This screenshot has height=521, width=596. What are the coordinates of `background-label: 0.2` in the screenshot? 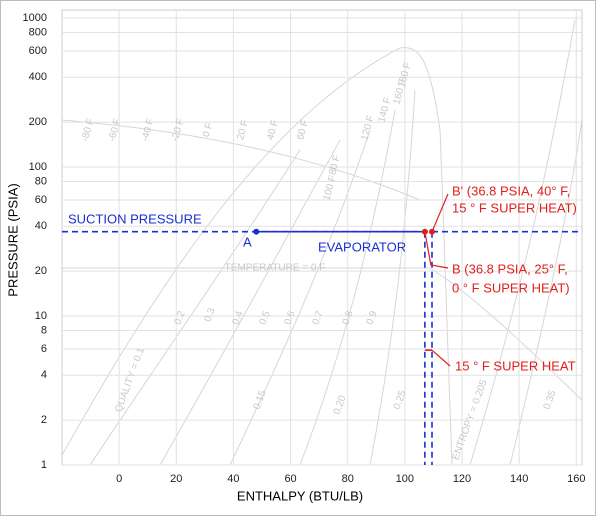 It's located at (180, 317).